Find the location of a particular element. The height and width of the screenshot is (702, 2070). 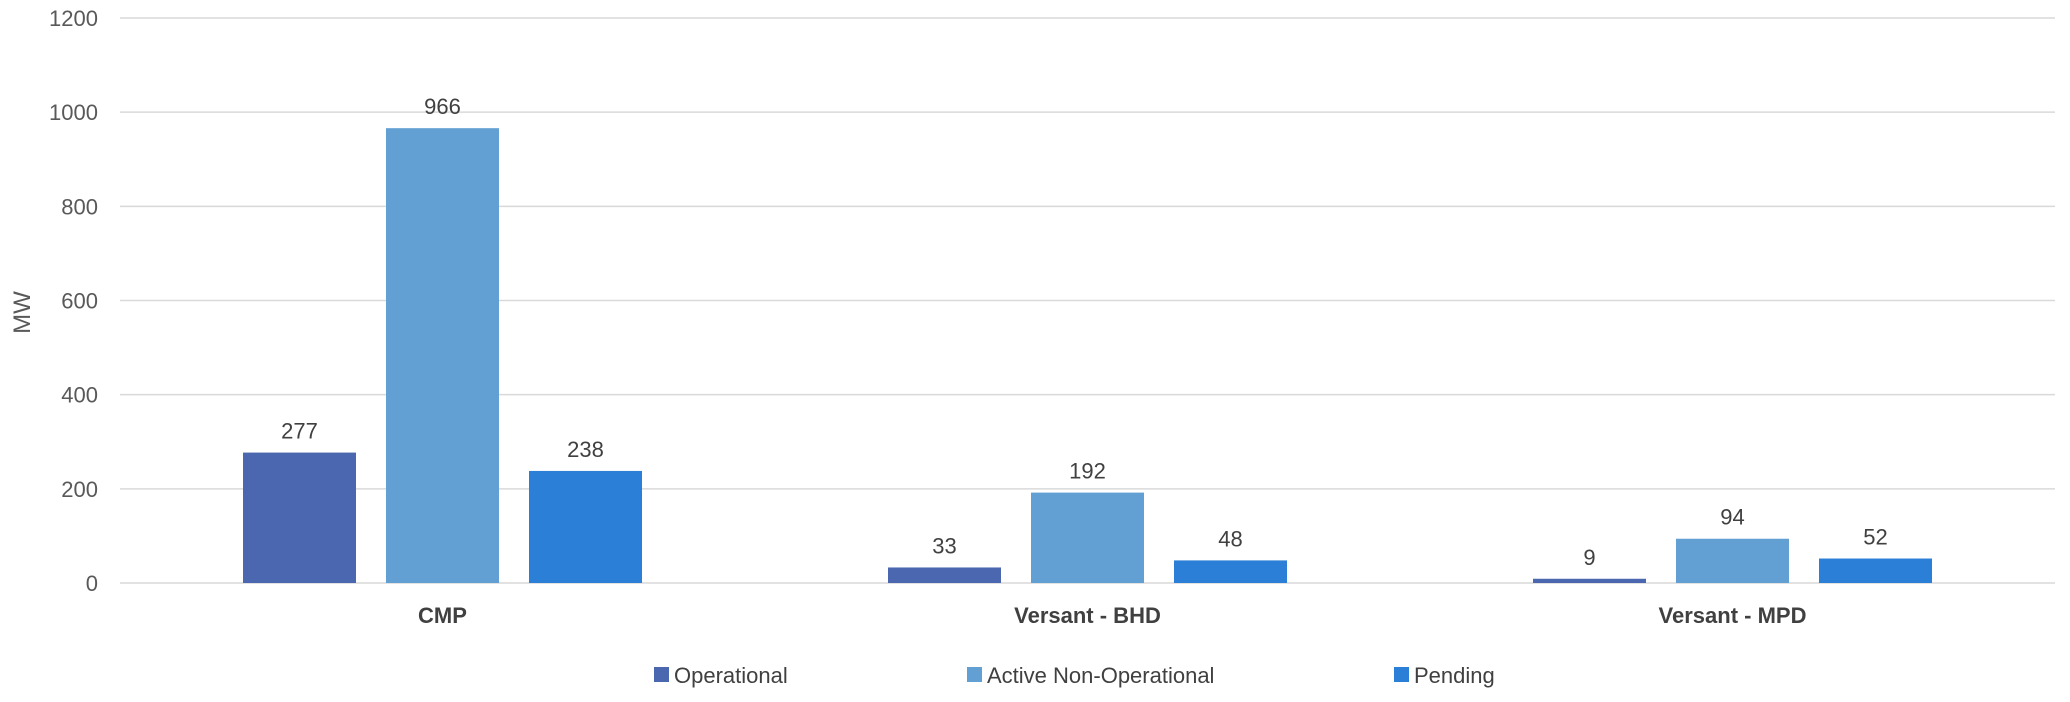

data-label: 94 is located at coordinates (1732, 517).